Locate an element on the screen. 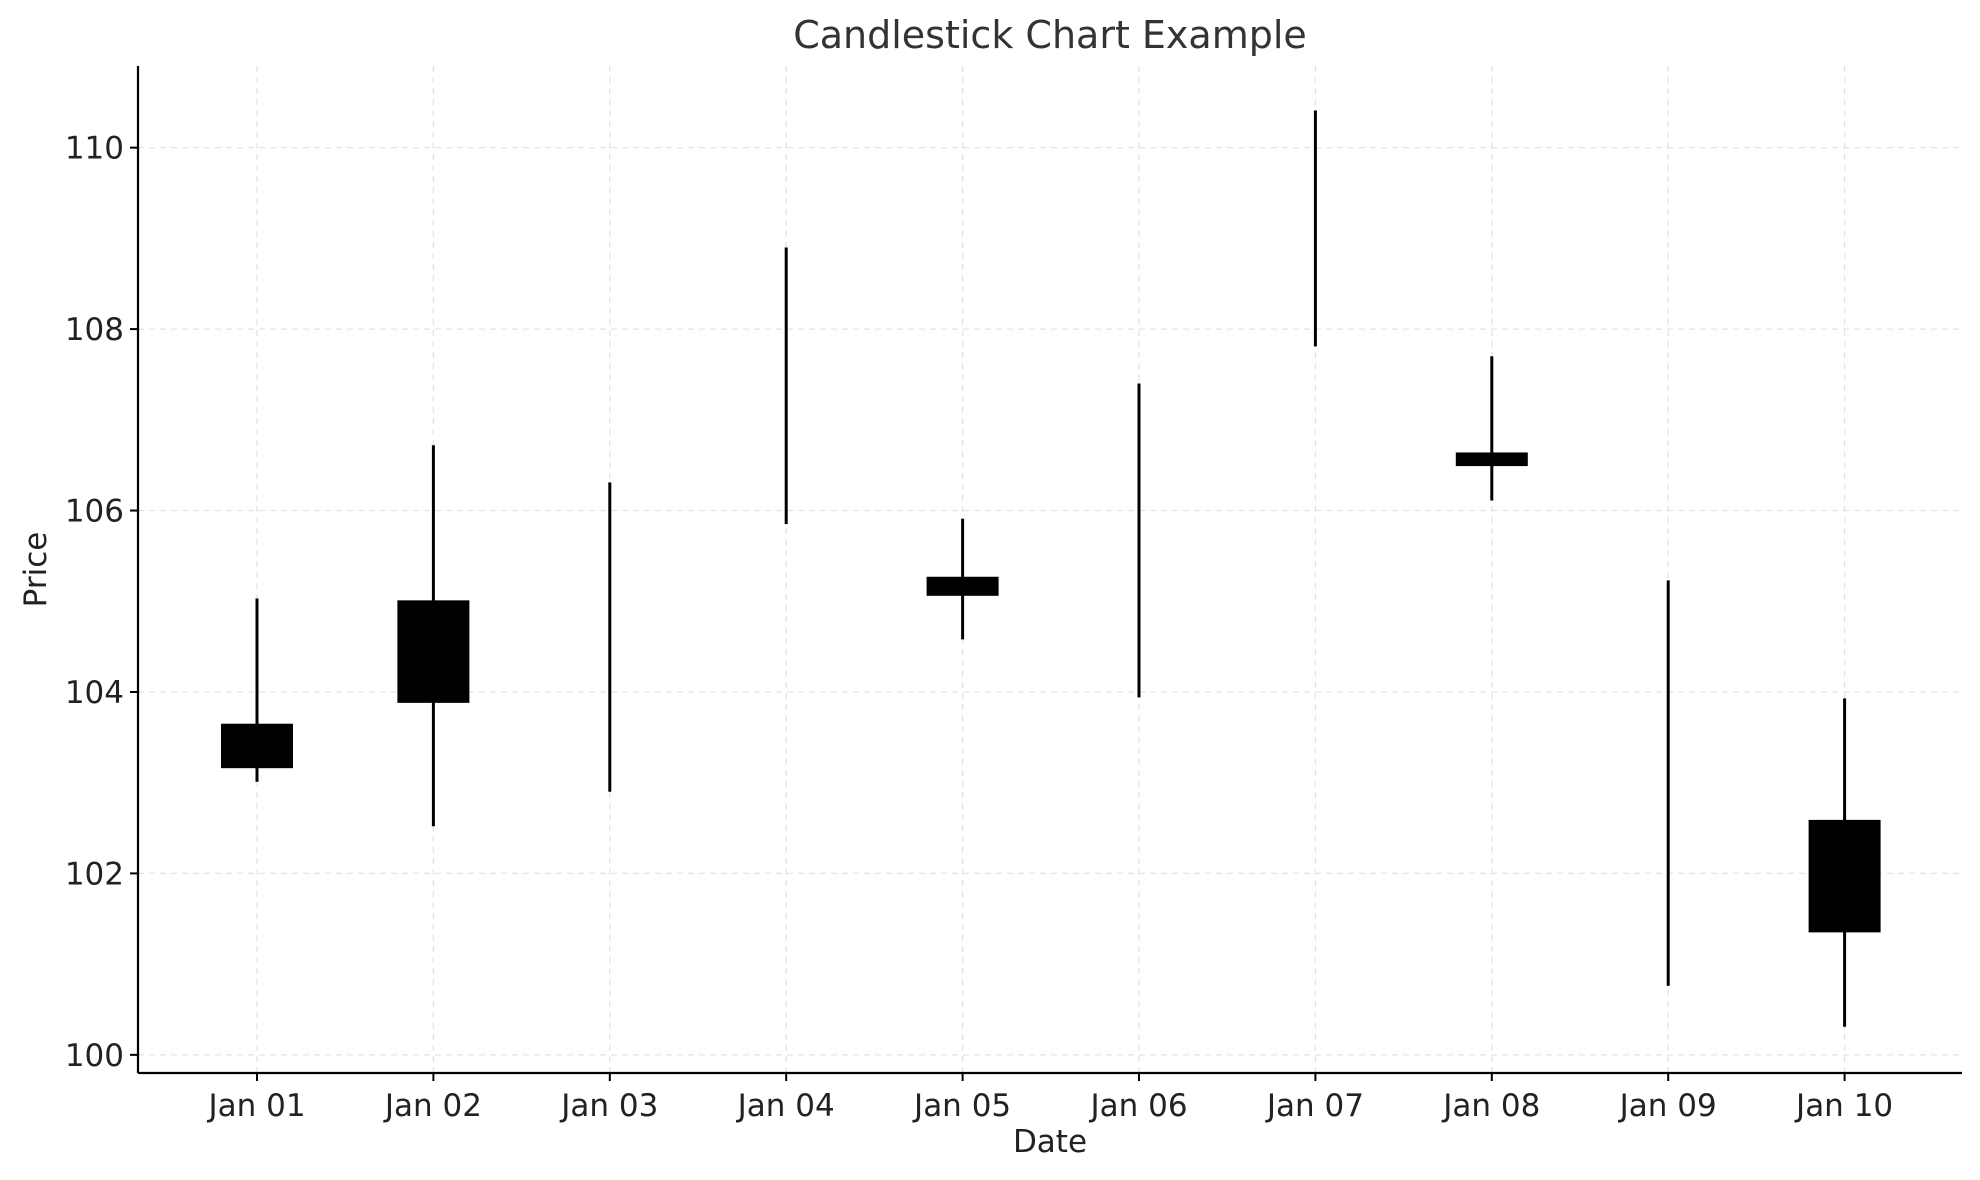 This screenshot has width=1980, height=1180. x-tick-label: Jan 03 is located at coordinates (608, 1106).